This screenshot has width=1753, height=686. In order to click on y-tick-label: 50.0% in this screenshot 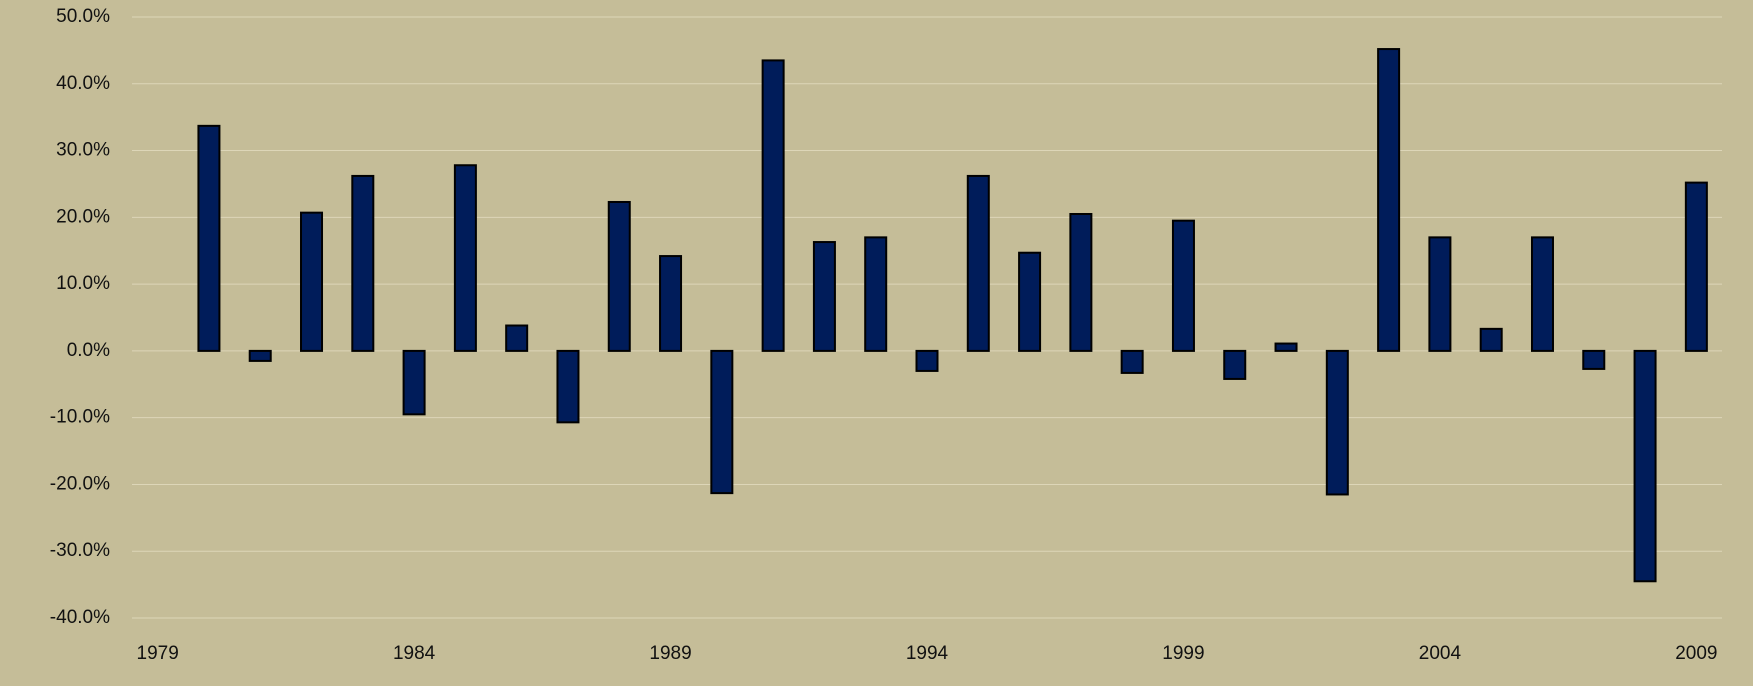, I will do `click(83, 16)`.